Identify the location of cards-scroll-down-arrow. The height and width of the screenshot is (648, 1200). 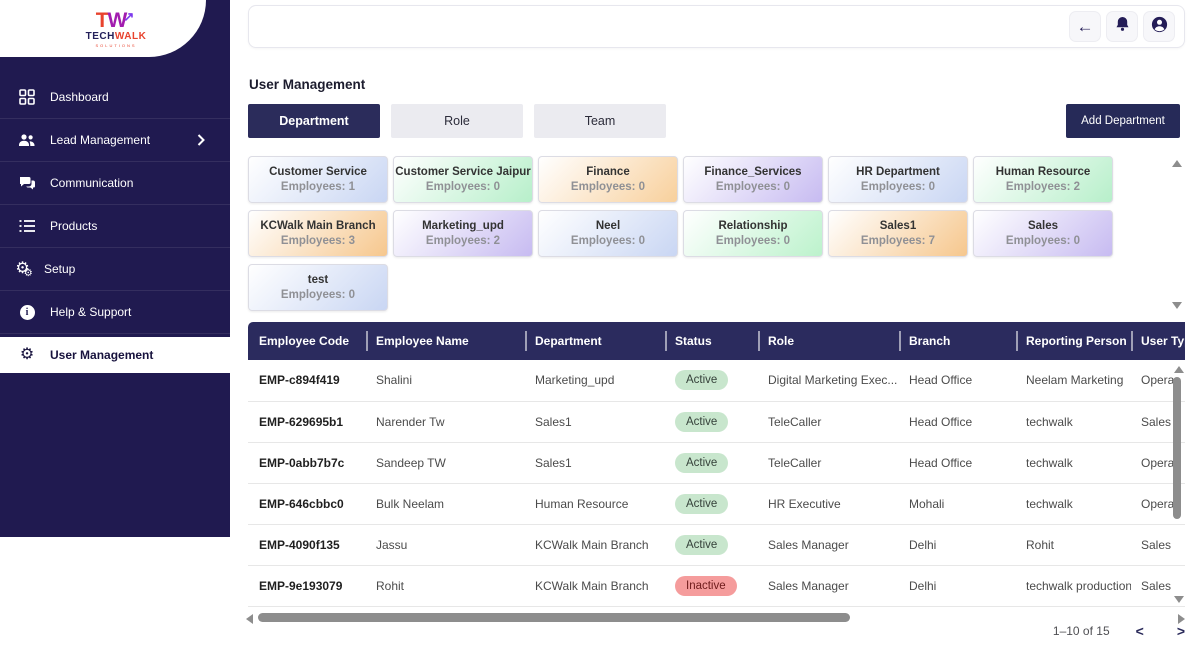
(1177, 305).